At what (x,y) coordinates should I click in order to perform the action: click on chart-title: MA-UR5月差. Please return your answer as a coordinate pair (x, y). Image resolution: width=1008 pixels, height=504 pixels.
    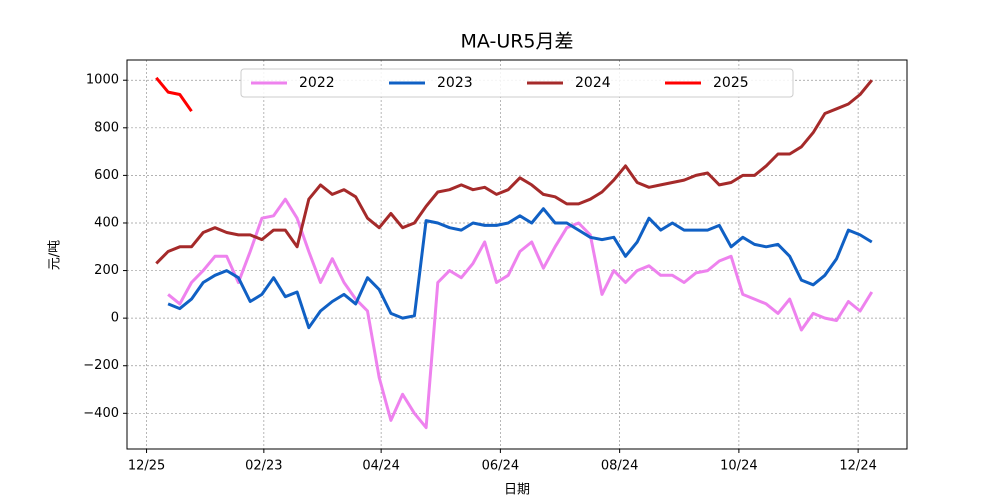
    Looking at the image, I should click on (516, 42).